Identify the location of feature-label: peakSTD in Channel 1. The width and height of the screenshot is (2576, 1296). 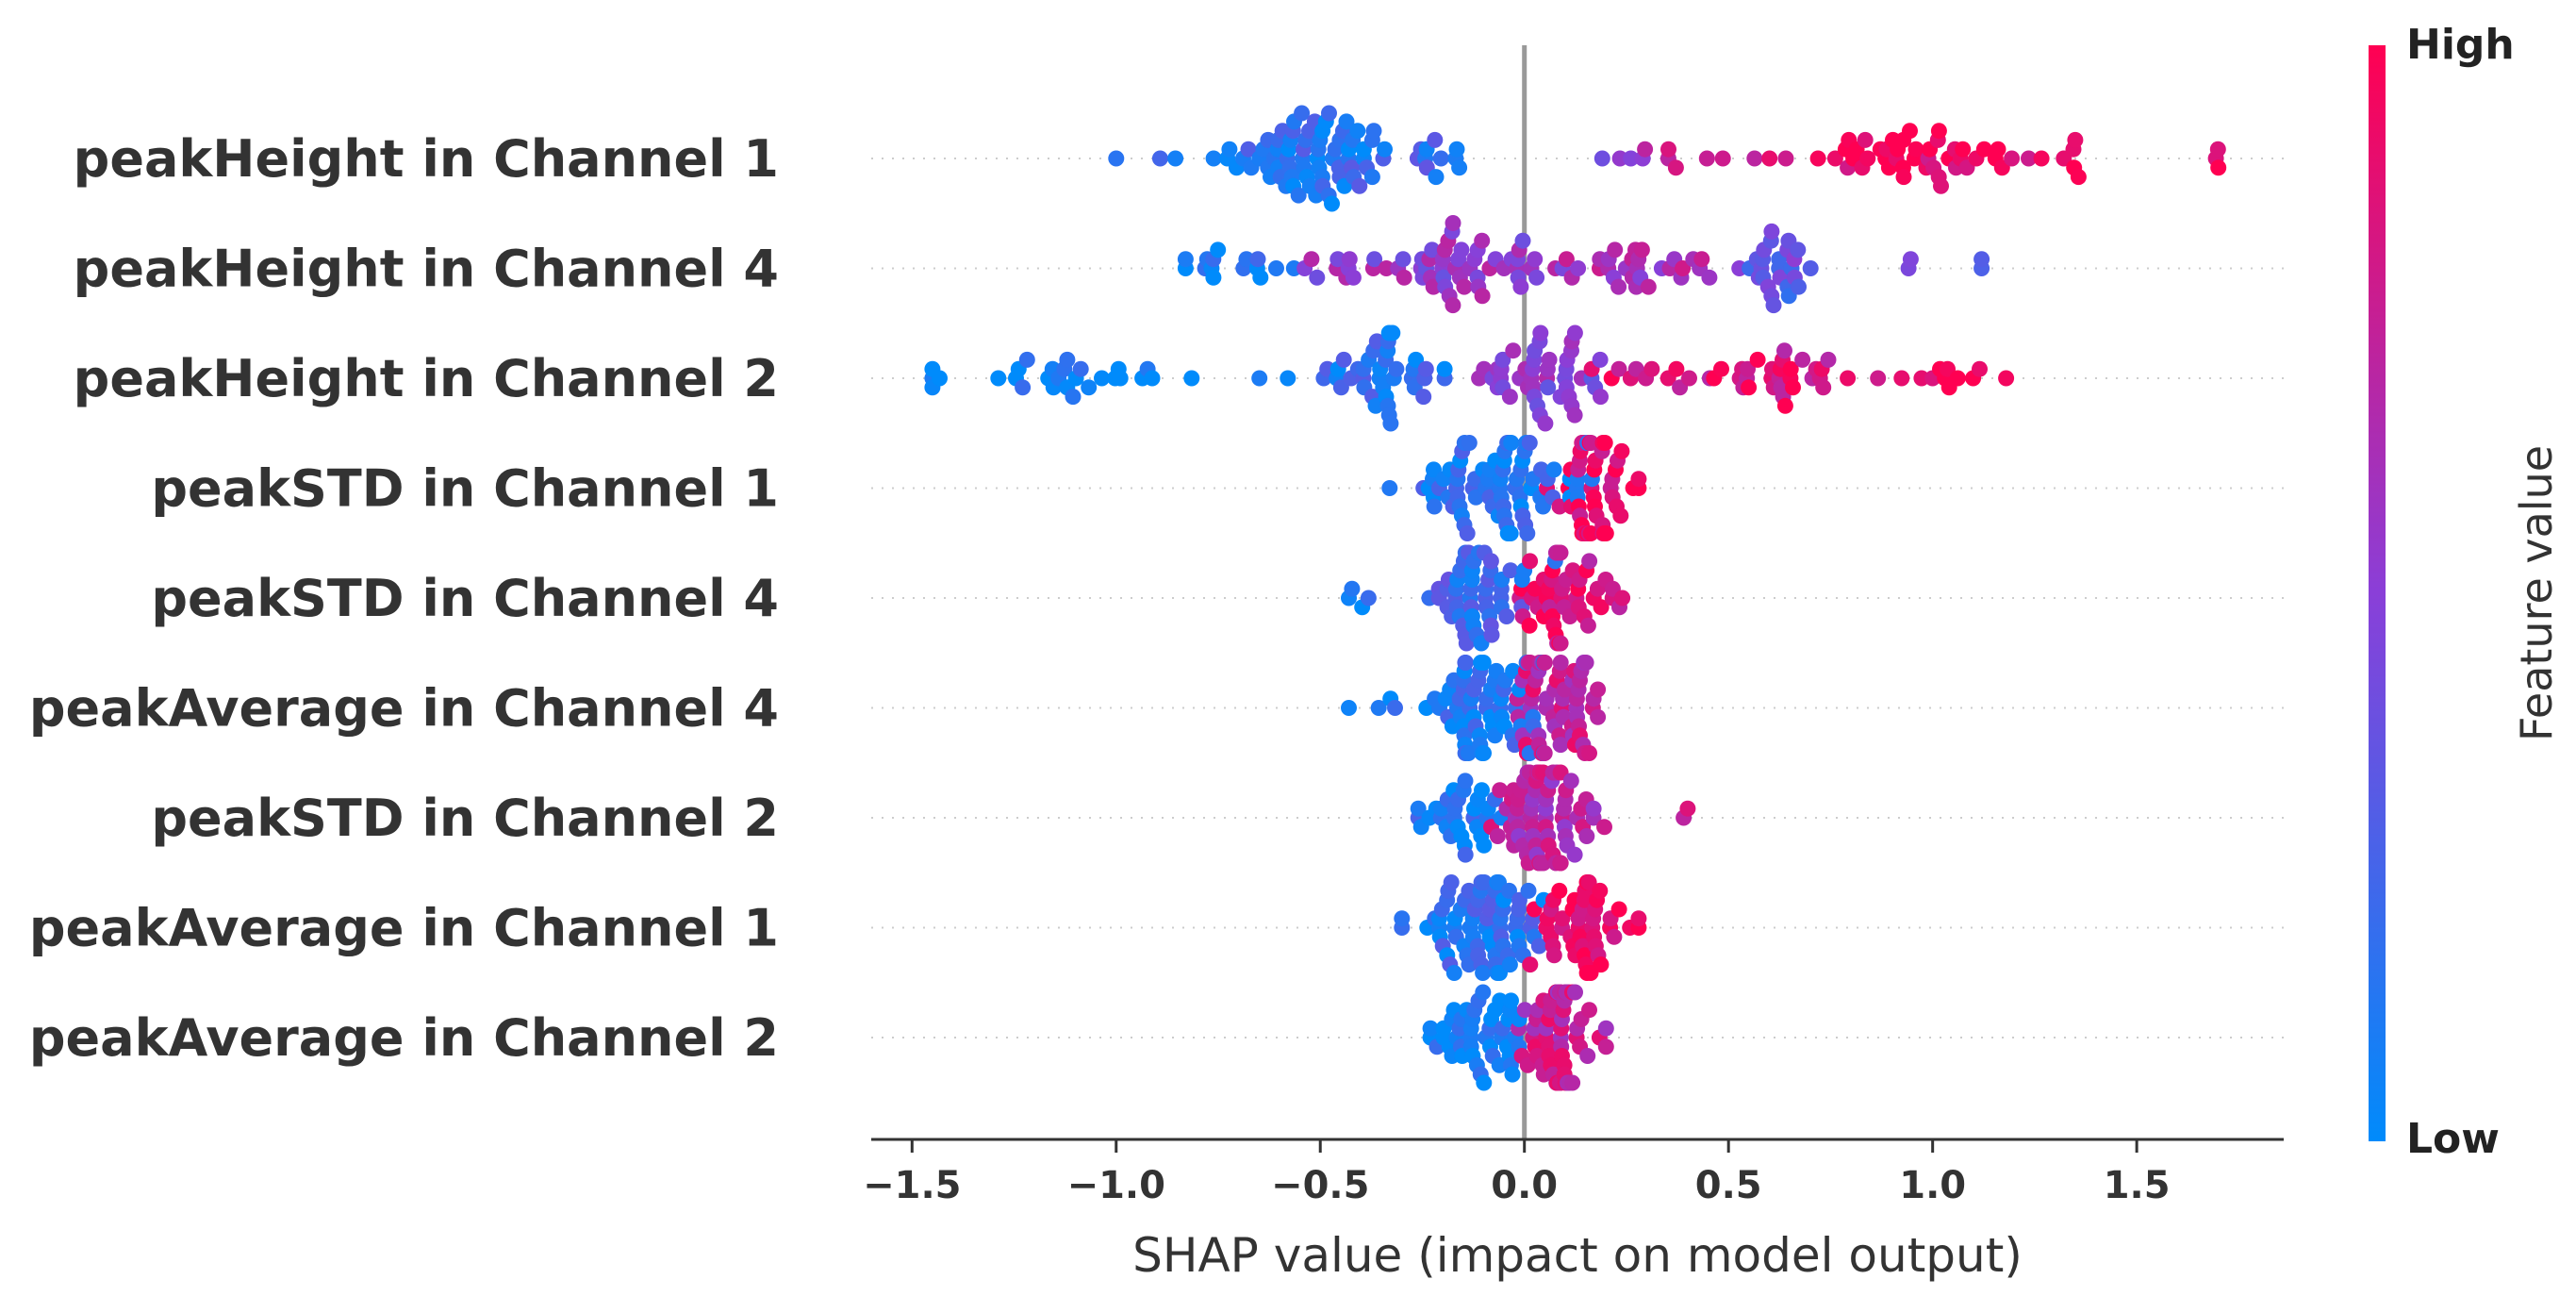
(465, 489).